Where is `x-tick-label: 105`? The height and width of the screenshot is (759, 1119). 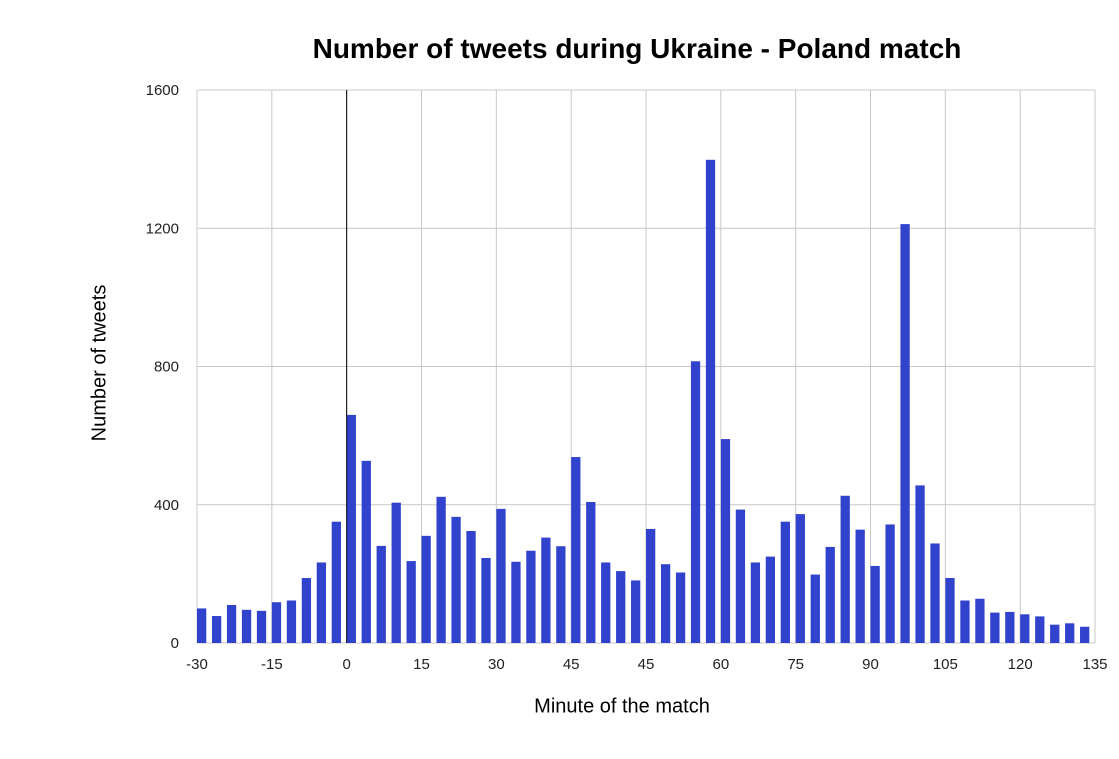
x-tick-label: 105 is located at coordinates (945, 664).